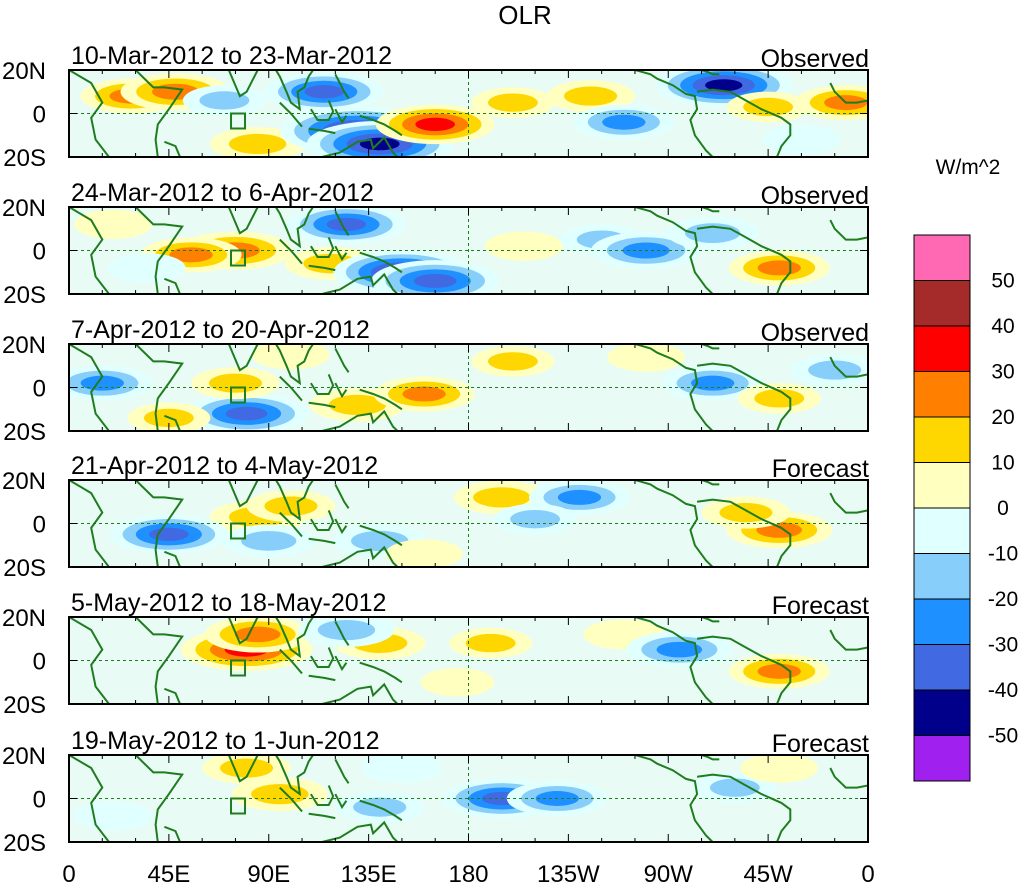  What do you see at coordinates (1003, 645) in the screenshot?
I see `colorbar-tick-label: -30` at bounding box center [1003, 645].